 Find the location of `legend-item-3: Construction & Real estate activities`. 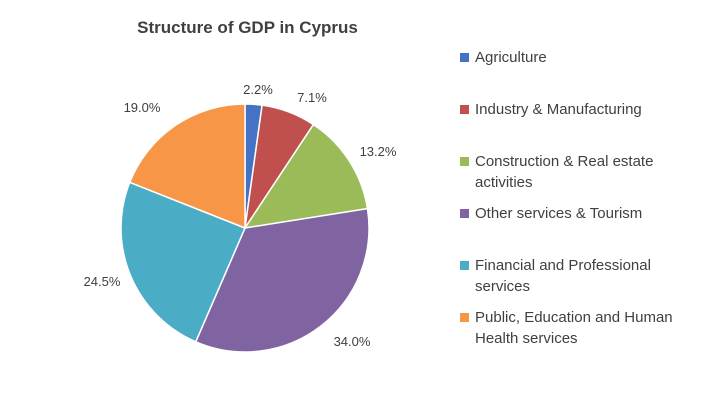

legend-item-3: Construction & Real estate activities is located at coordinates (560, 172).